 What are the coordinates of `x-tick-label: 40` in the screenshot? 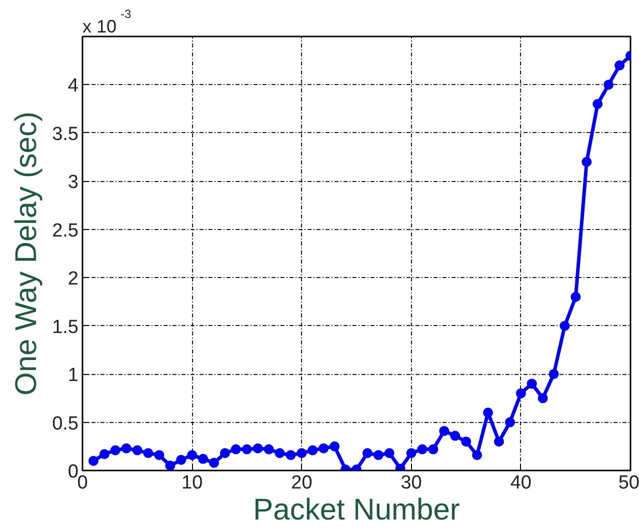 It's located at (521, 483).